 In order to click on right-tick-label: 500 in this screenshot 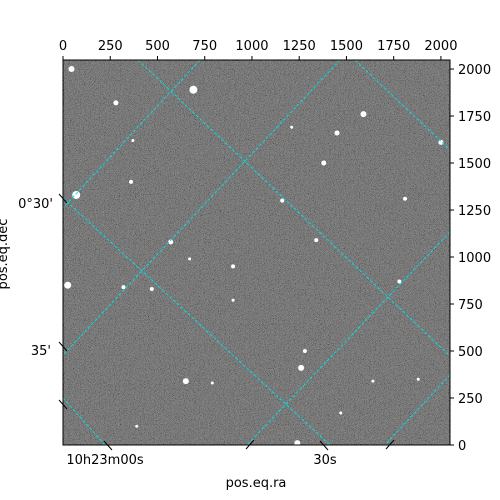, I will do `click(470, 352)`.